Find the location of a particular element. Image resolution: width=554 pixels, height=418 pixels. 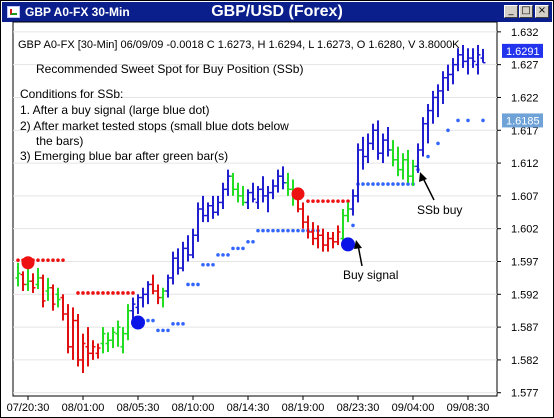

sell-signal-dot is located at coordinates (298, 194).